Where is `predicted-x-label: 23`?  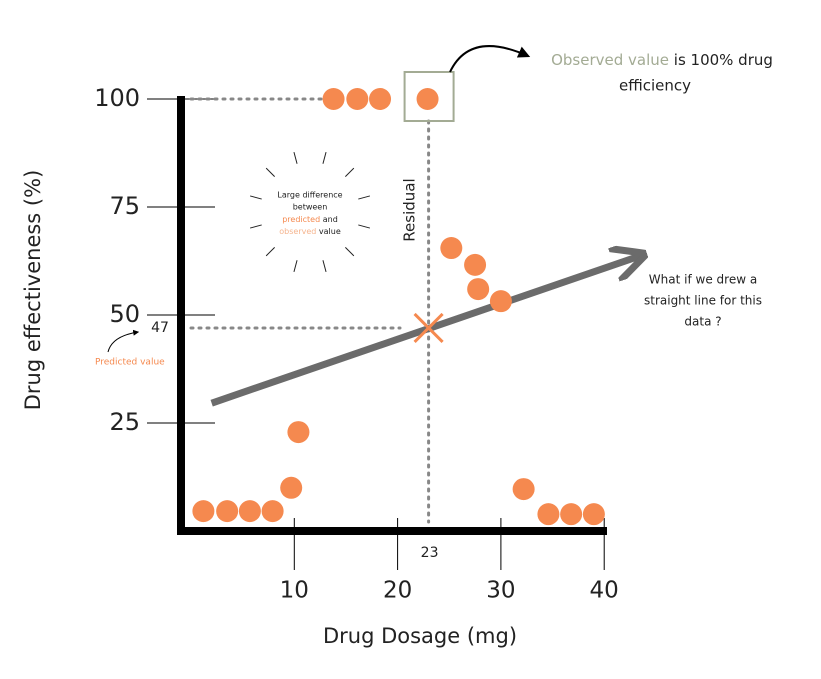
predicted-x-label: 23 is located at coordinates (430, 553).